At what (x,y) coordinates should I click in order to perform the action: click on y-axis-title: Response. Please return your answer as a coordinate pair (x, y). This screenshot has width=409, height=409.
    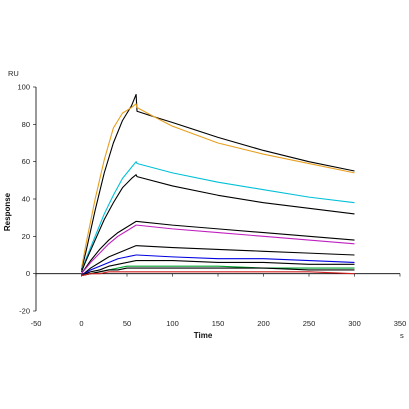
    Looking at the image, I should click on (7, 211).